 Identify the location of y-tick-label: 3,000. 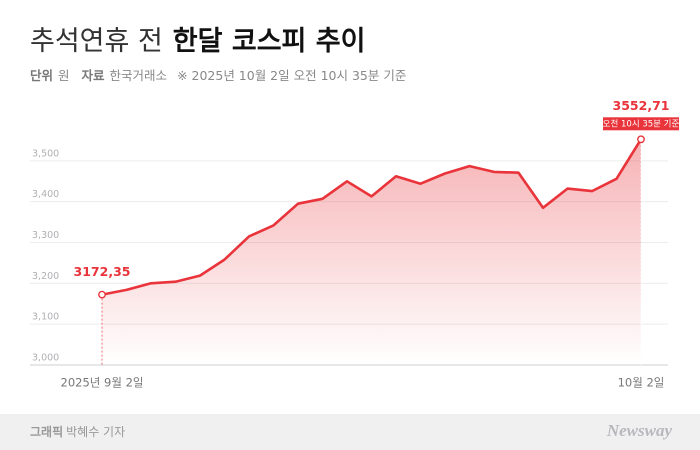
(45, 358).